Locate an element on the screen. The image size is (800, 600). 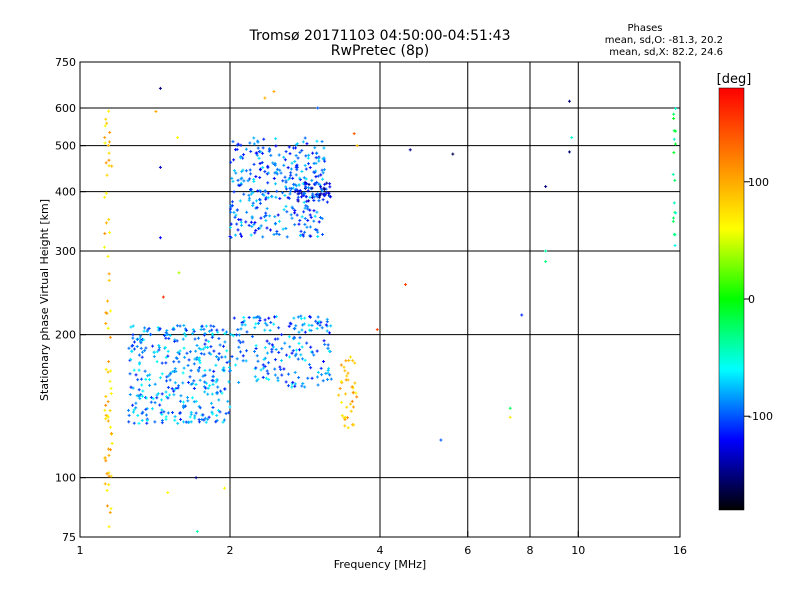
x-tick-label: 2 is located at coordinates (230, 550).